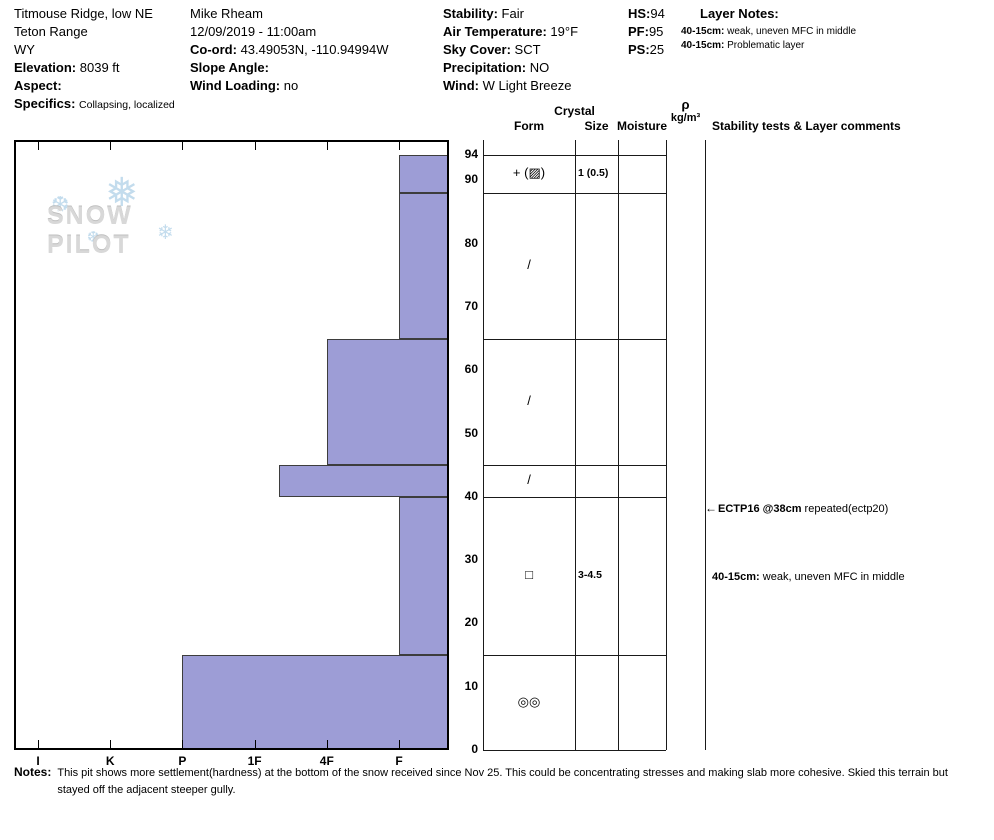  Describe the element at coordinates (122, 193) in the screenshot. I see `snowflake-icon: ❅` at that location.